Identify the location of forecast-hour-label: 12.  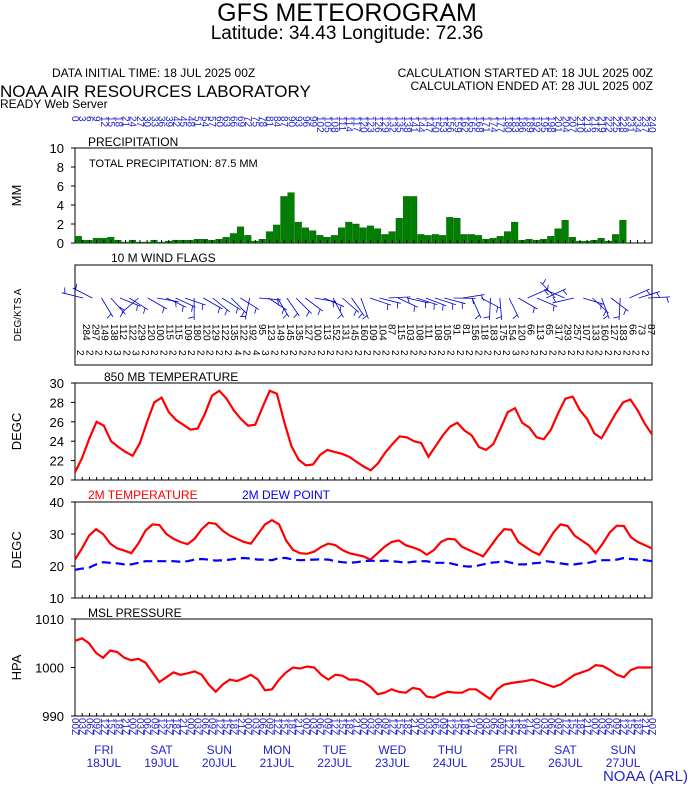
(103, 122).